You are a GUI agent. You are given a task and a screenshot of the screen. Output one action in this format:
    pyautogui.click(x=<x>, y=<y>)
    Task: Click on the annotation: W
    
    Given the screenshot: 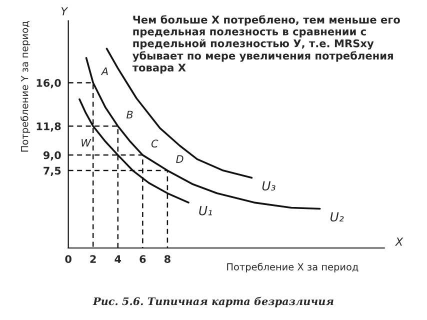 What is the action you would take?
    pyautogui.click(x=87, y=142)
    